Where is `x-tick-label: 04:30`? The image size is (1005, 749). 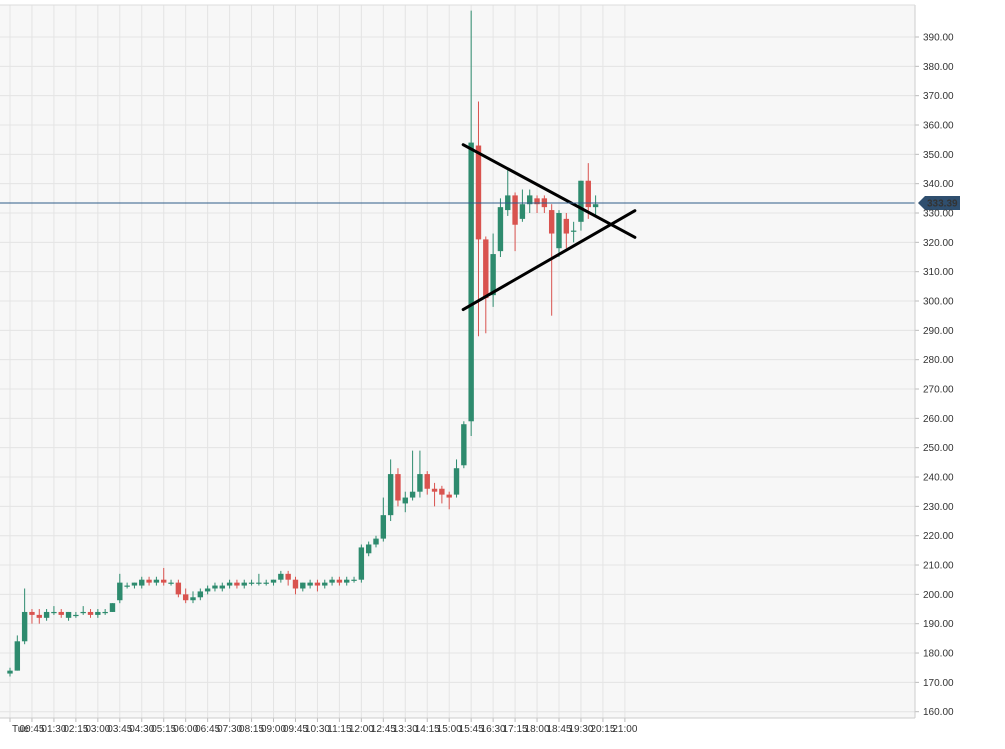
x-tick-label: 04:30 is located at coordinates (141, 729).